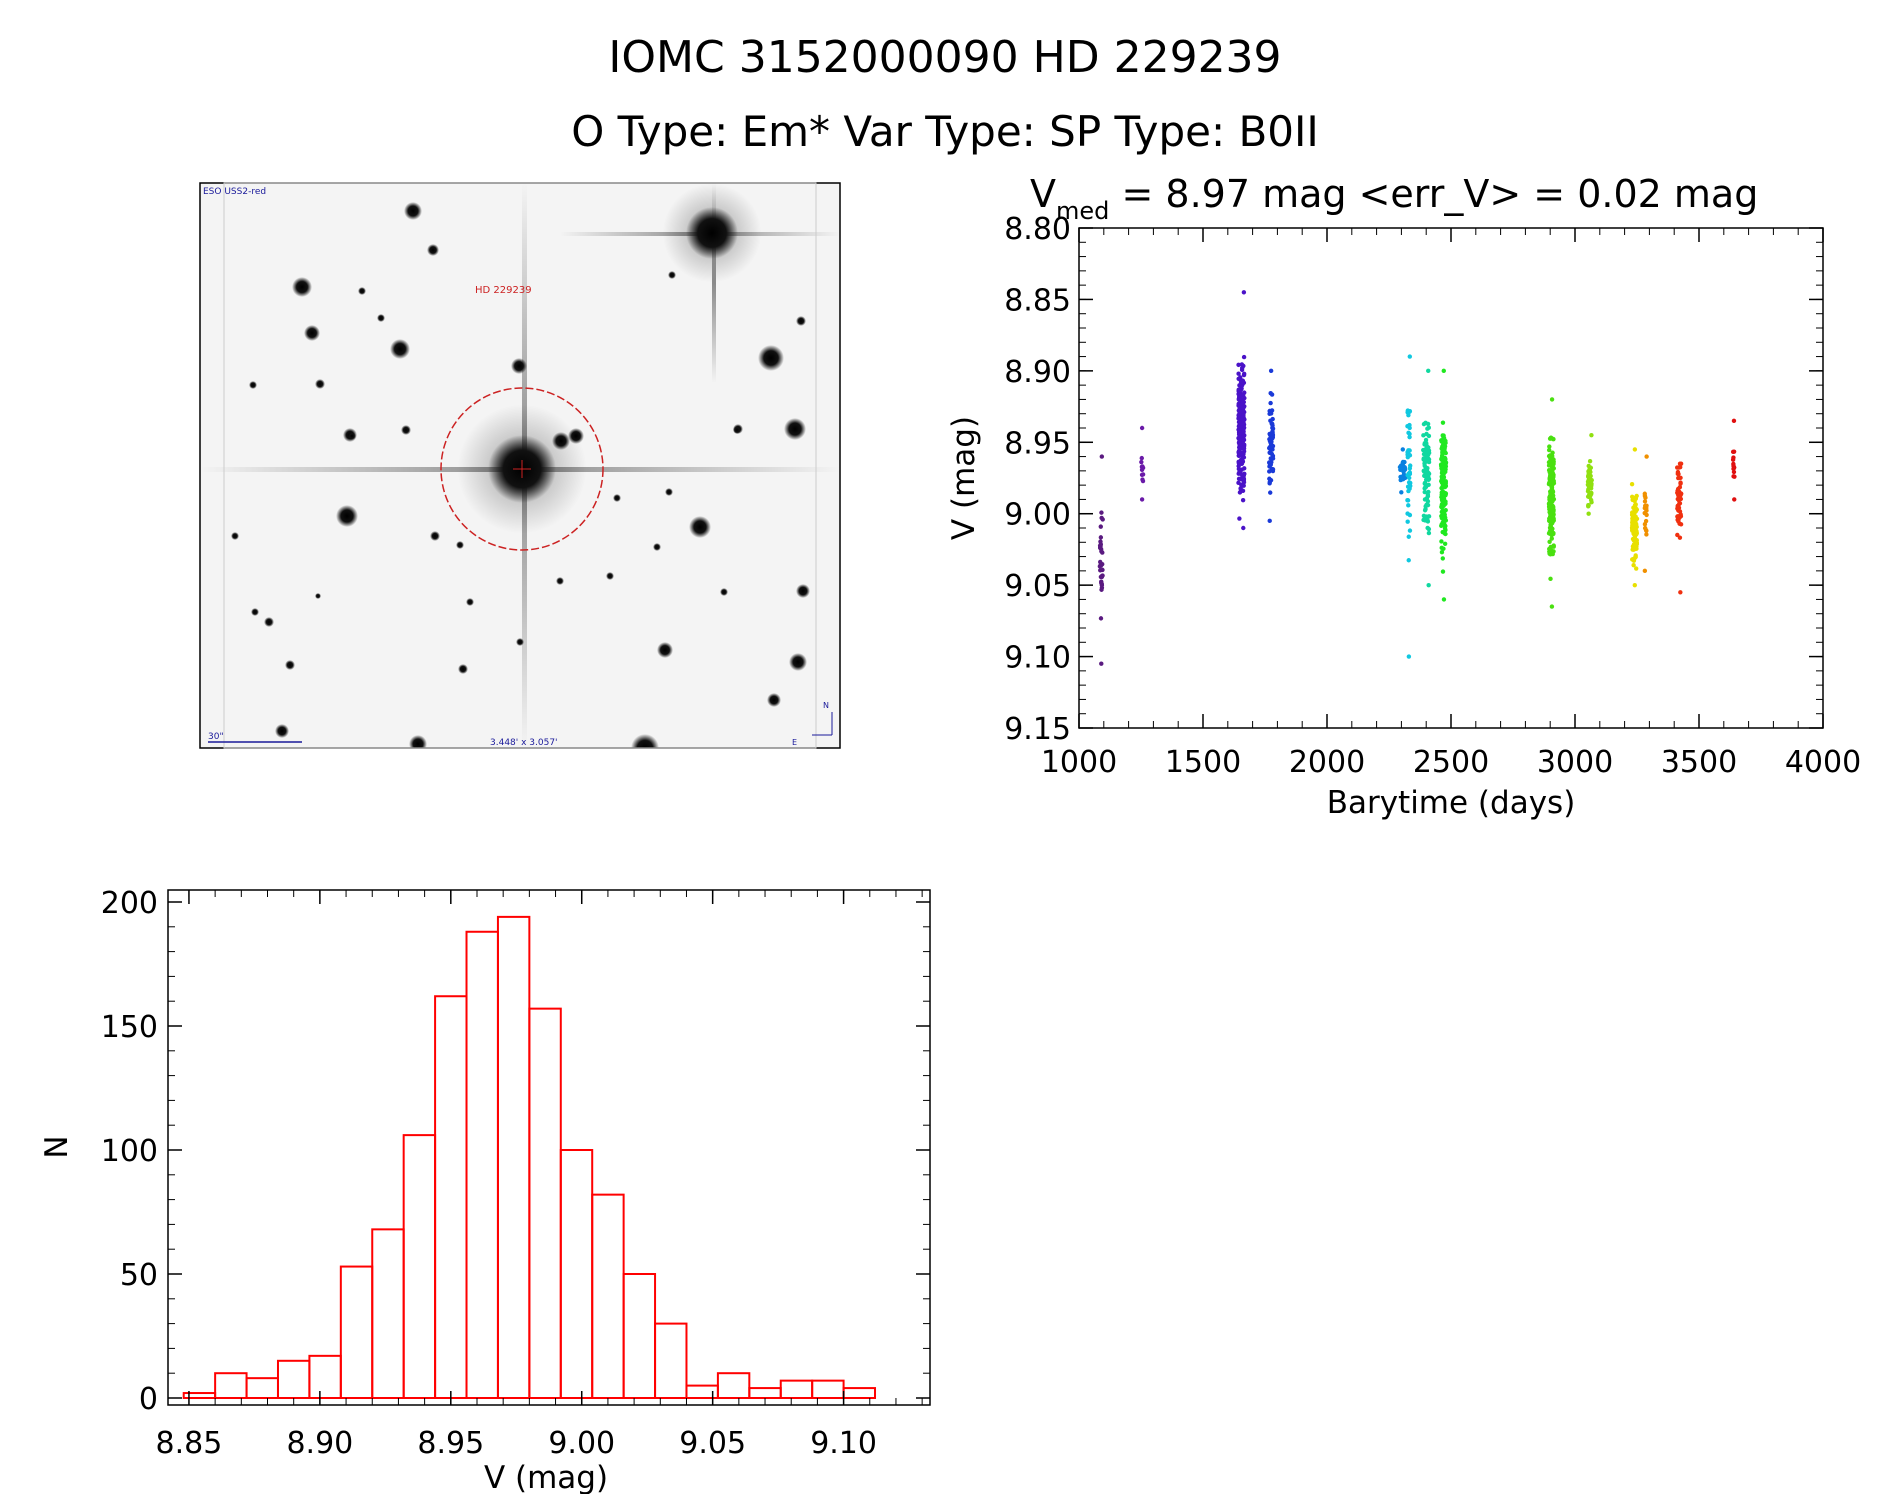 The height and width of the screenshot is (1494, 1889). I want to click on lightcurve-series-season4, so click(1271, 446).